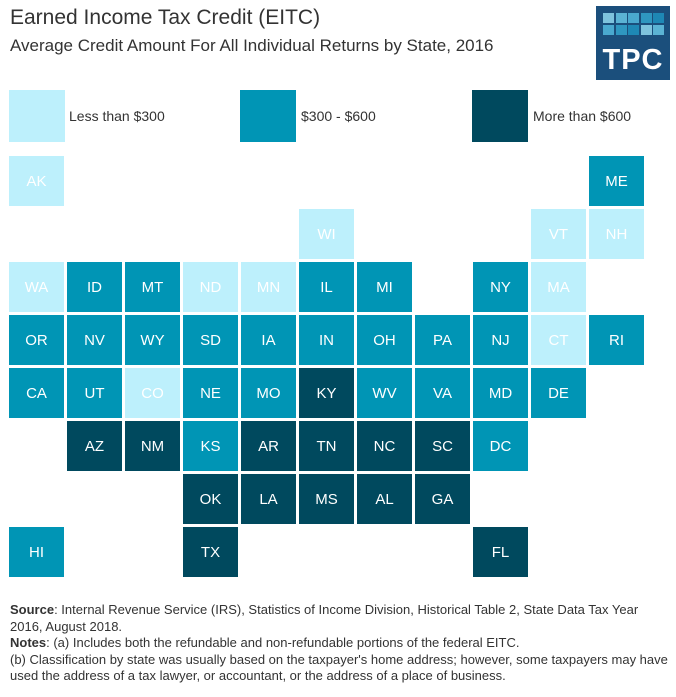 This screenshot has width=676, height=697. I want to click on state-tile-ct: CT, so click(558, 340).